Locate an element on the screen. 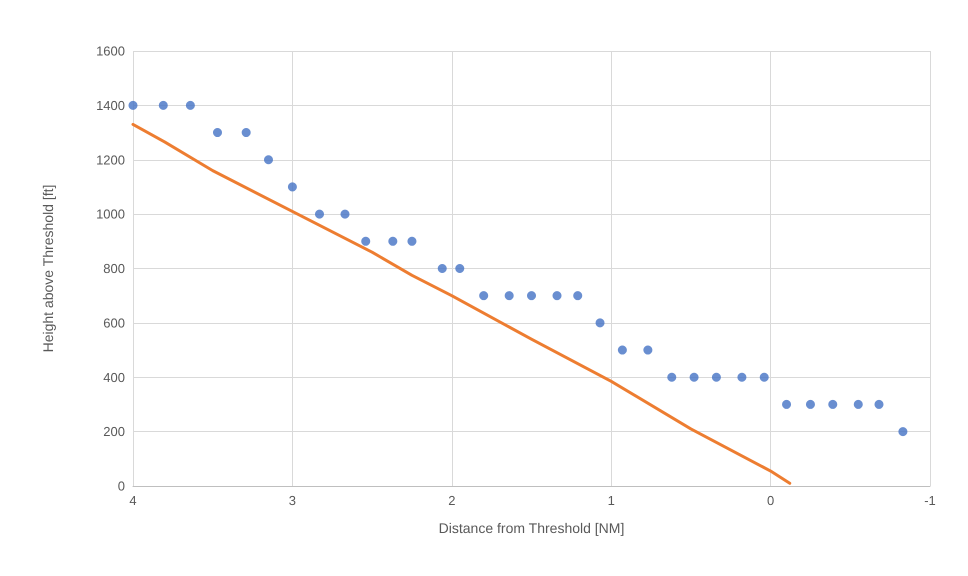 The width and height of the screenshot is (968, 576). y-tick-label: 800 is located at coordinates (114, 268).